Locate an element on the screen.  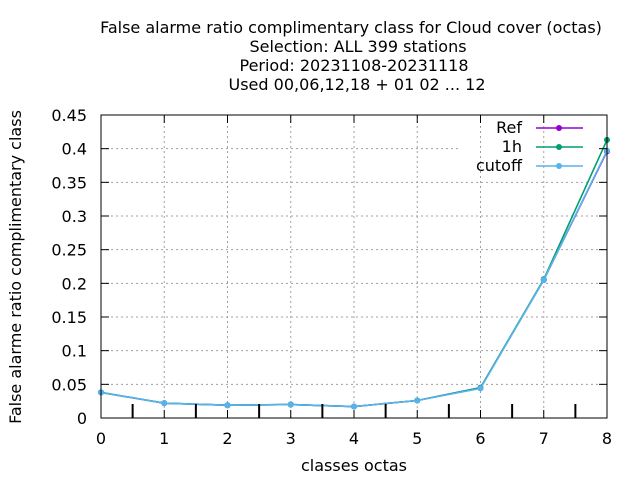
x-tick-label: 3 is located at coordinates (291, 438).